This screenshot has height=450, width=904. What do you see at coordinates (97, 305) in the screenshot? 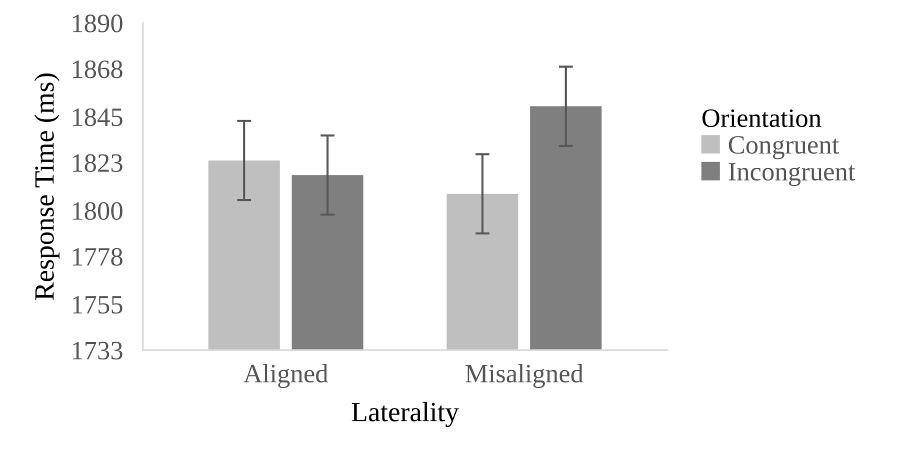
I see `y-tick-label: 1755` at bounding box center [97, 305].